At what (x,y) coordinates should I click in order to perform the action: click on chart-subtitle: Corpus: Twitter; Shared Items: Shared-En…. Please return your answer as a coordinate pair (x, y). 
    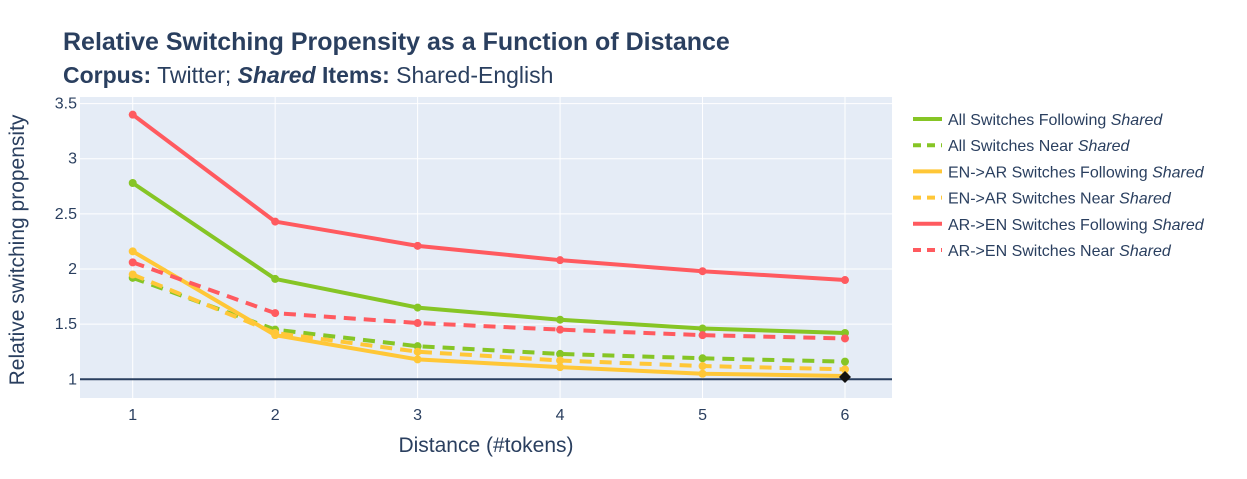
    Looking at the image, I should click on (308, 75).